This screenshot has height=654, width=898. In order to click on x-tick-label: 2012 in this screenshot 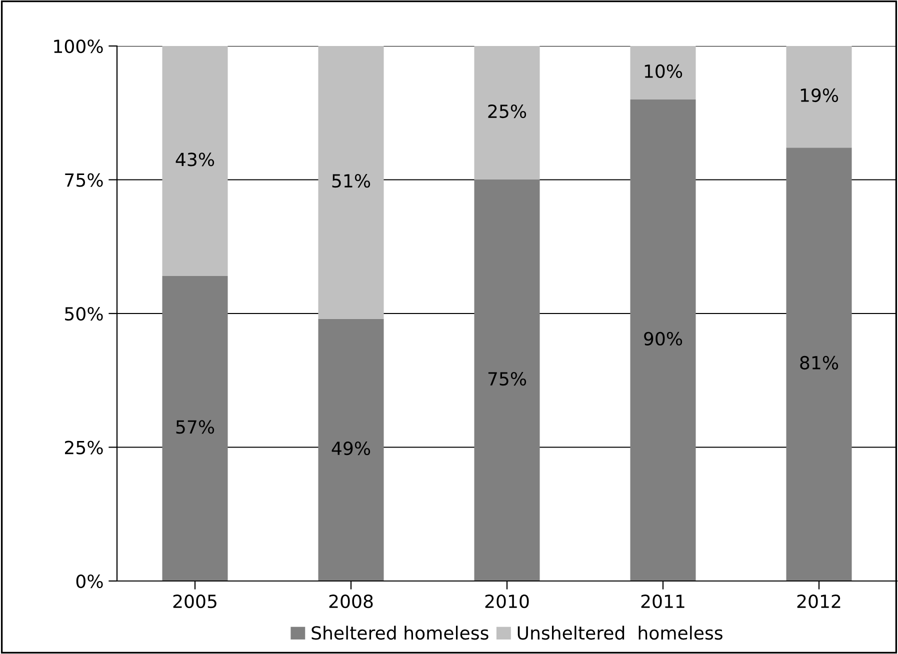, I will do `click(818, 601)`.